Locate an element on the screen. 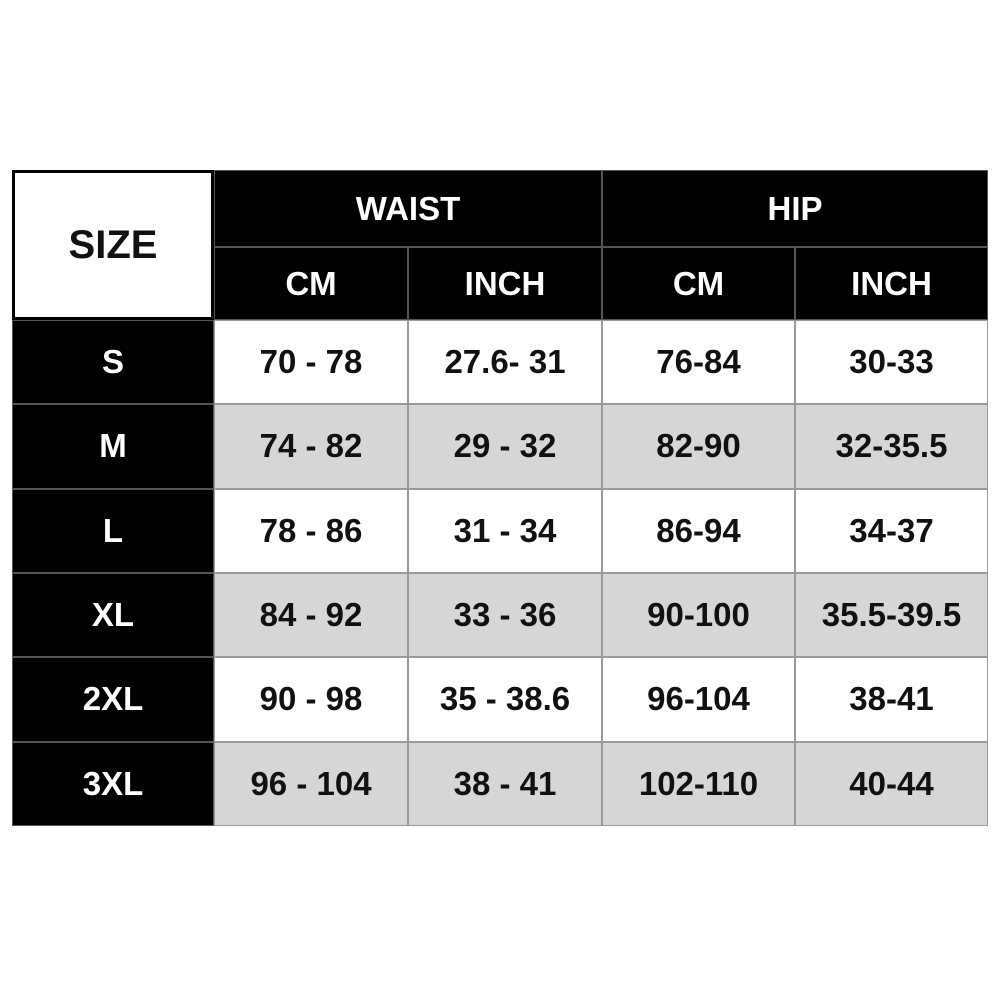  measurement: 40-44 is located at coordinates (891, 783).